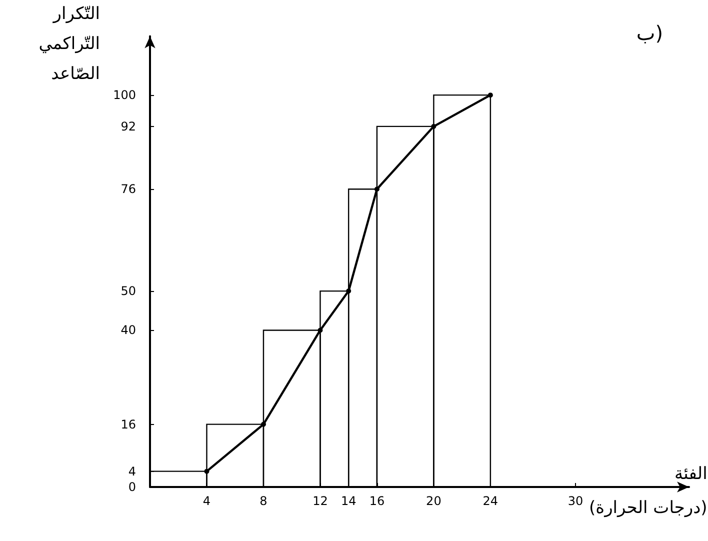 This screenshot has width=708, height=541. What do you see at coordinates (490, 501) in the screenshot?
I see `x-tick-label: 24` at bounding box center [490, 501].